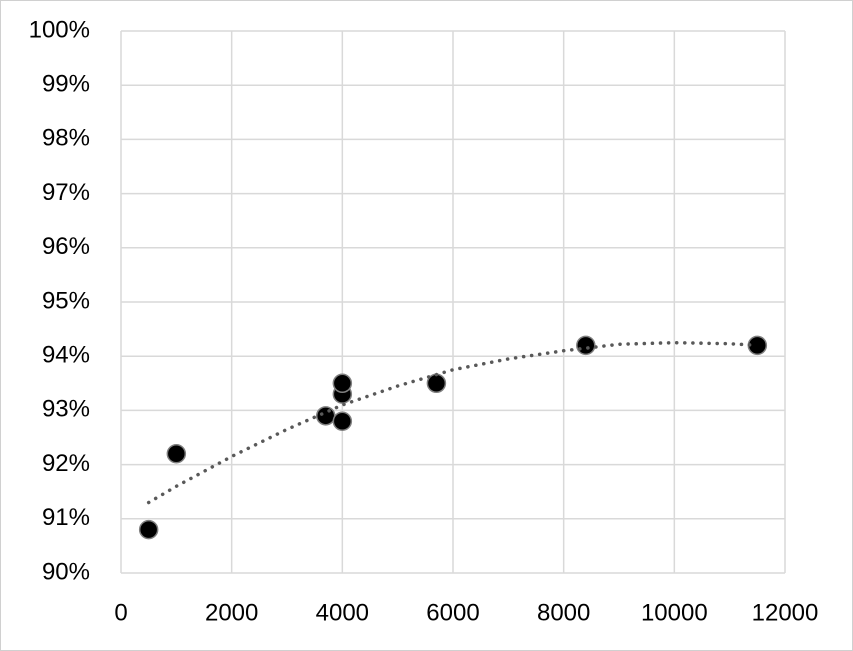 The image size is (853, 651). Describe the element at coordinates (66, 355) in the screenshot. I see `y-tick-label: 94%` at that location.